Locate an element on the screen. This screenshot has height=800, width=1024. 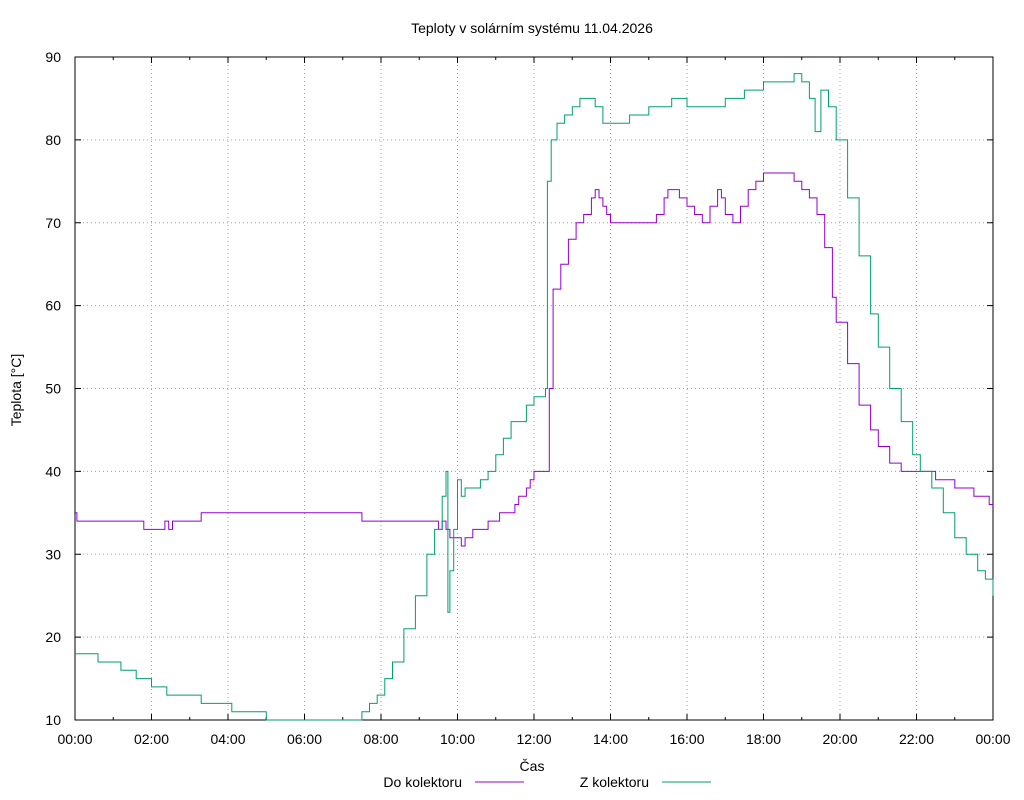
x-tick-label: 04:00 is located at coordinates (227, 739).